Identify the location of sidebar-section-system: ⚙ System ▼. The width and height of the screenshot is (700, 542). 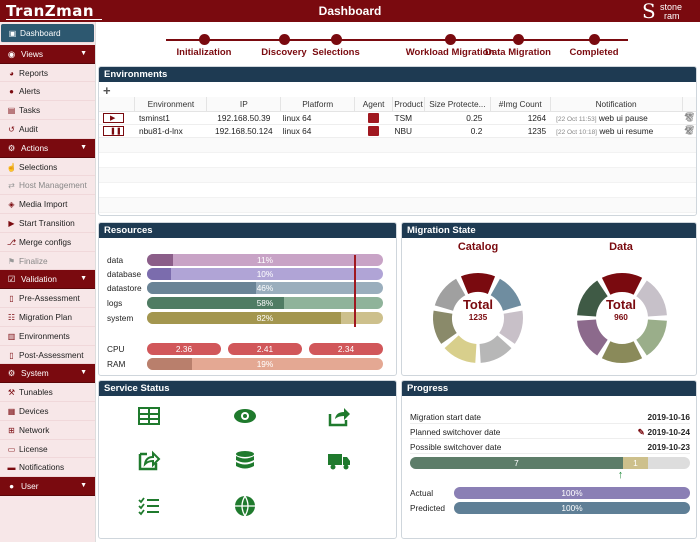
(47, 374).